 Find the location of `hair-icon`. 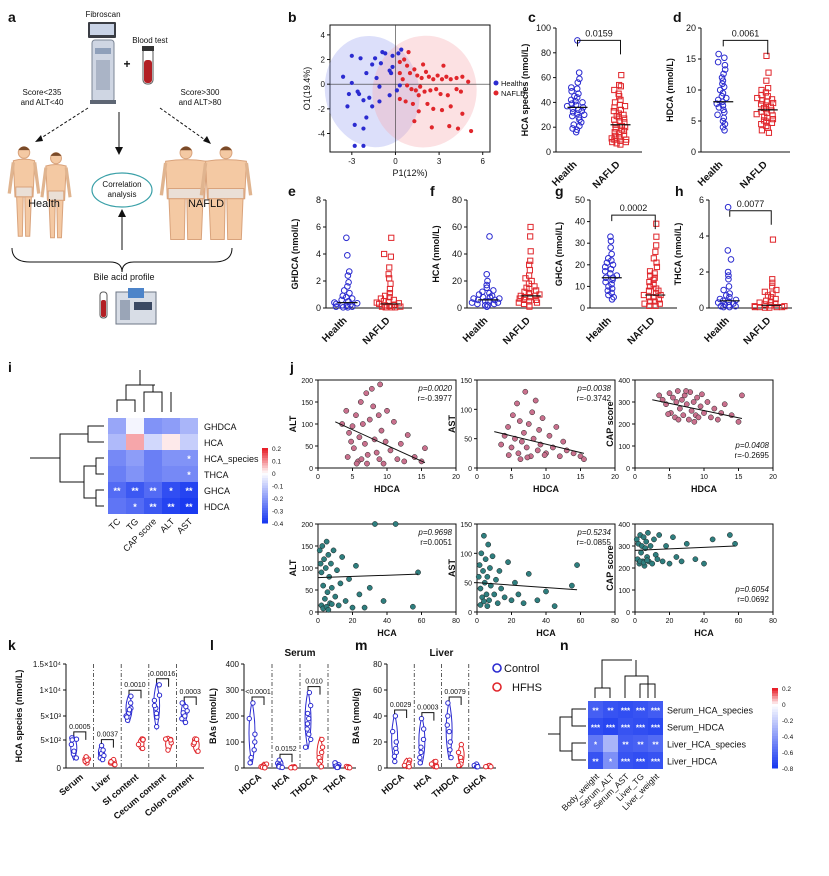

hair-icon is located at coordinates (226, 148).